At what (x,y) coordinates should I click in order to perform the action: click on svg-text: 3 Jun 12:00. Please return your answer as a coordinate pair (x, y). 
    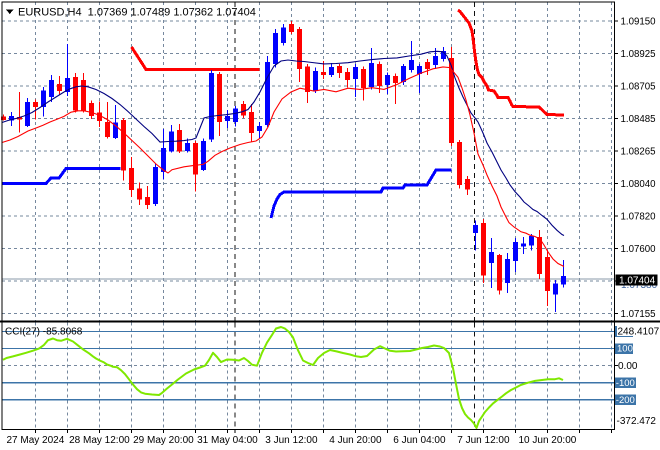
    Looking at the image, I should click on (291, 440).